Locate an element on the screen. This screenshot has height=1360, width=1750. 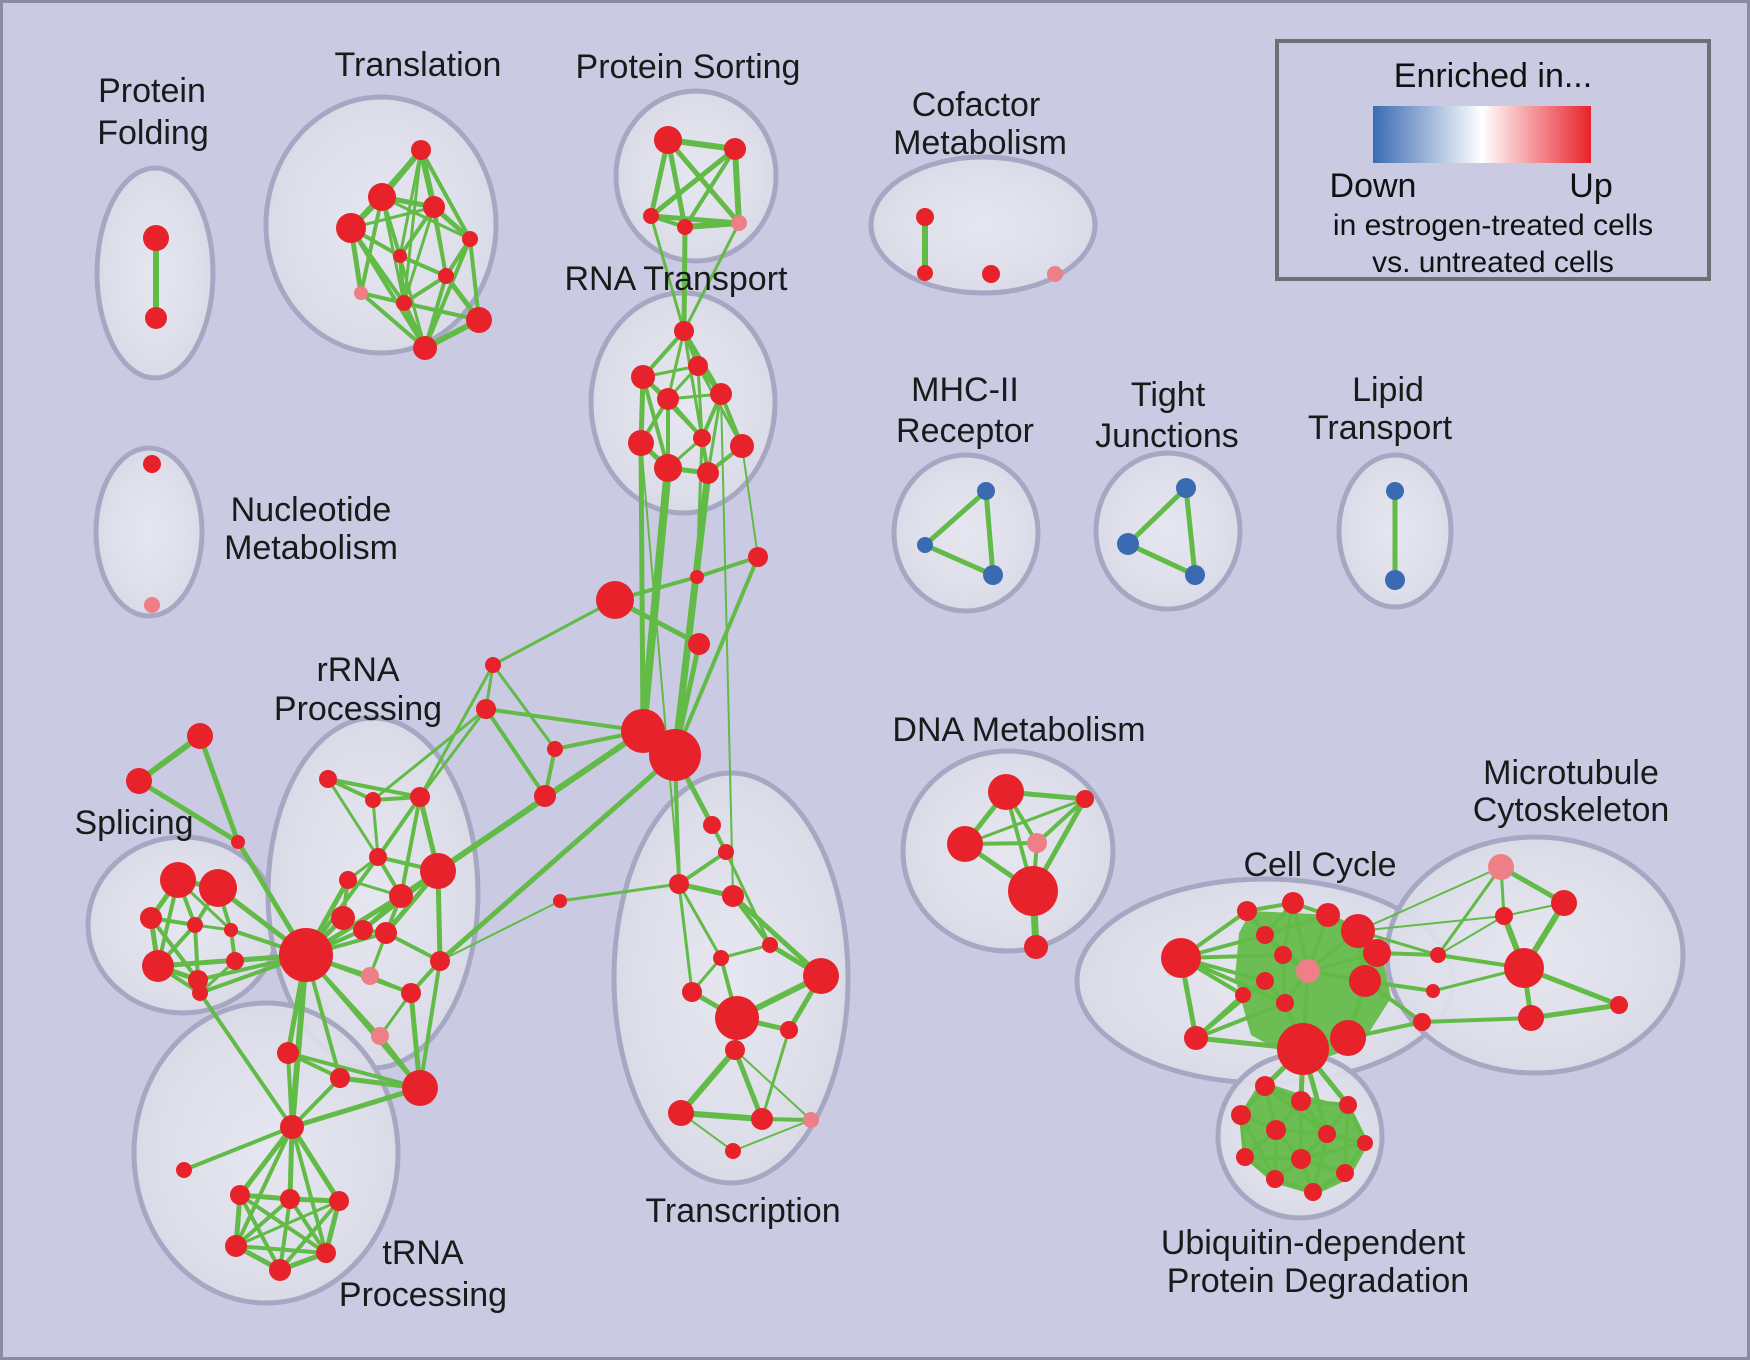
node-tl9 is located at coordinates (404, 303).